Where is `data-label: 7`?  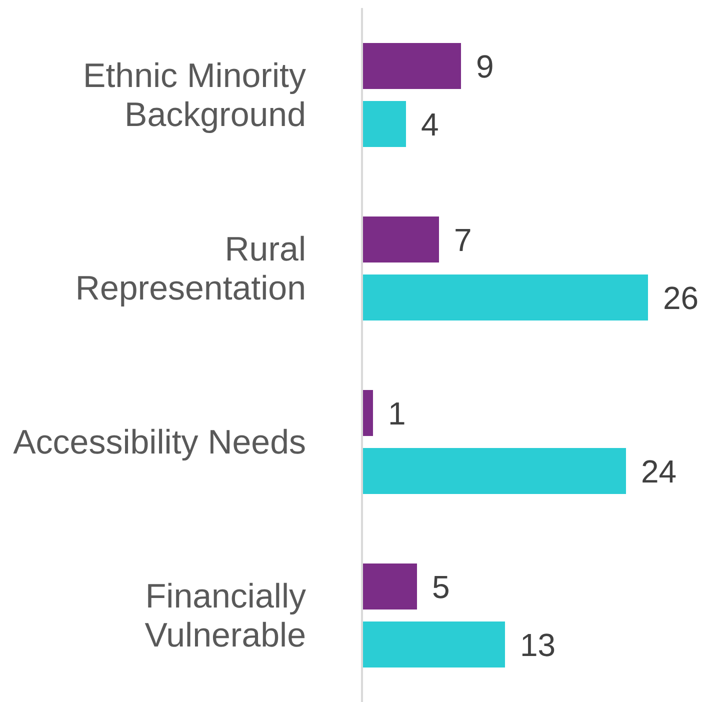 data-label: 7 is located at coordinates (463, 240).